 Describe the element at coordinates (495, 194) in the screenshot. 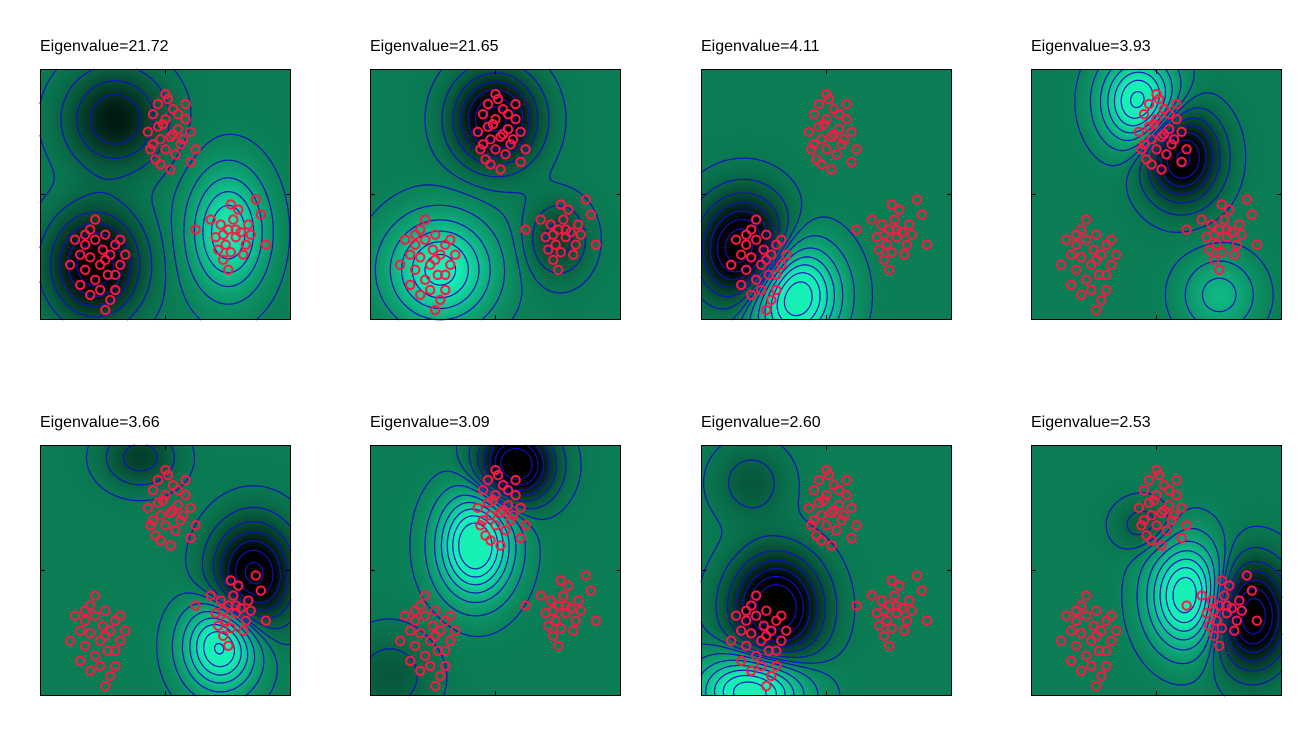

I see `heatmap-image` at that location.